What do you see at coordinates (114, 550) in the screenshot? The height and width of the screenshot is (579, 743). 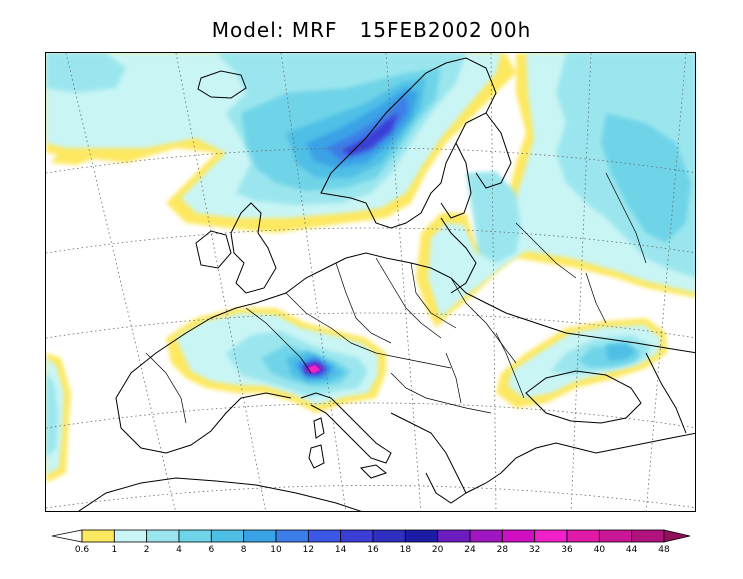 I see `colorbar-tick-label: 1` at bounding box center [114, 550].